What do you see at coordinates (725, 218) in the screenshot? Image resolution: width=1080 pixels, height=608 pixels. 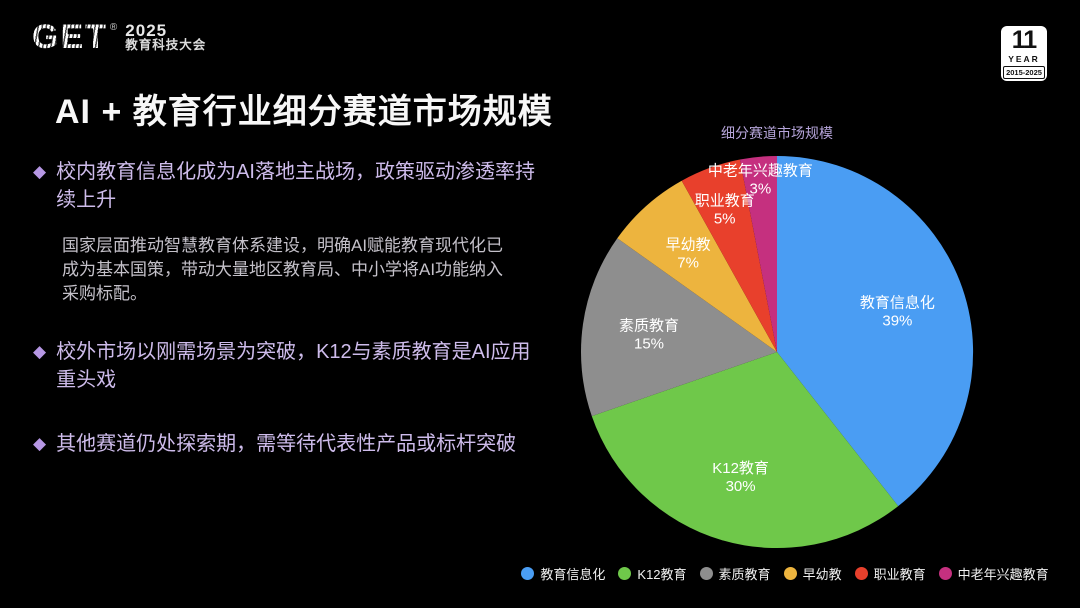 I see `pie-label-value: 5%` at bounding box center [725, 218].